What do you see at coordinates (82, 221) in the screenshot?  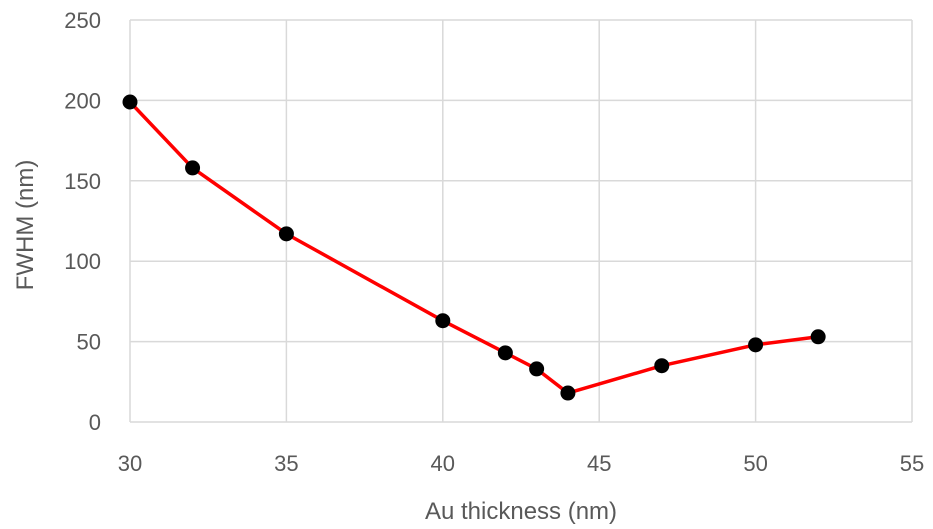 I see `y-tick-labels: 0 50 100 150 200 250` at bounding box center [82, 221].